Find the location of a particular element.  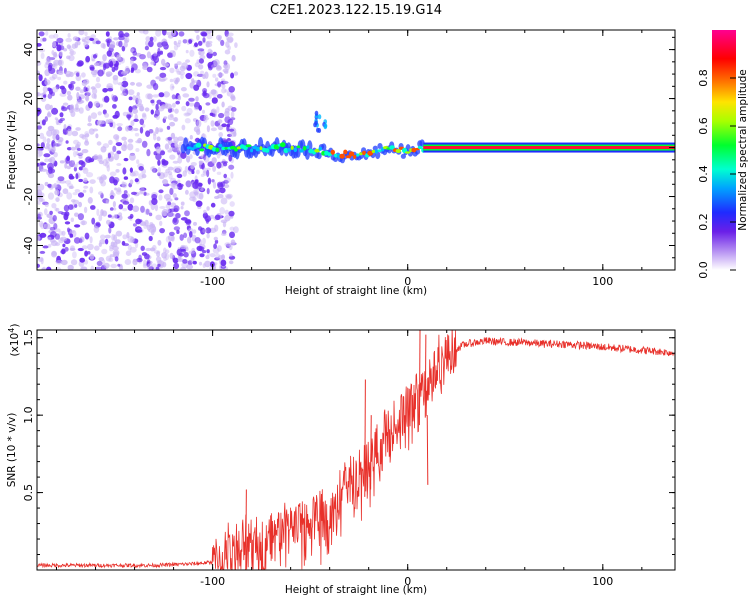

narrow-band-inner is located at coordinates (549, 148).